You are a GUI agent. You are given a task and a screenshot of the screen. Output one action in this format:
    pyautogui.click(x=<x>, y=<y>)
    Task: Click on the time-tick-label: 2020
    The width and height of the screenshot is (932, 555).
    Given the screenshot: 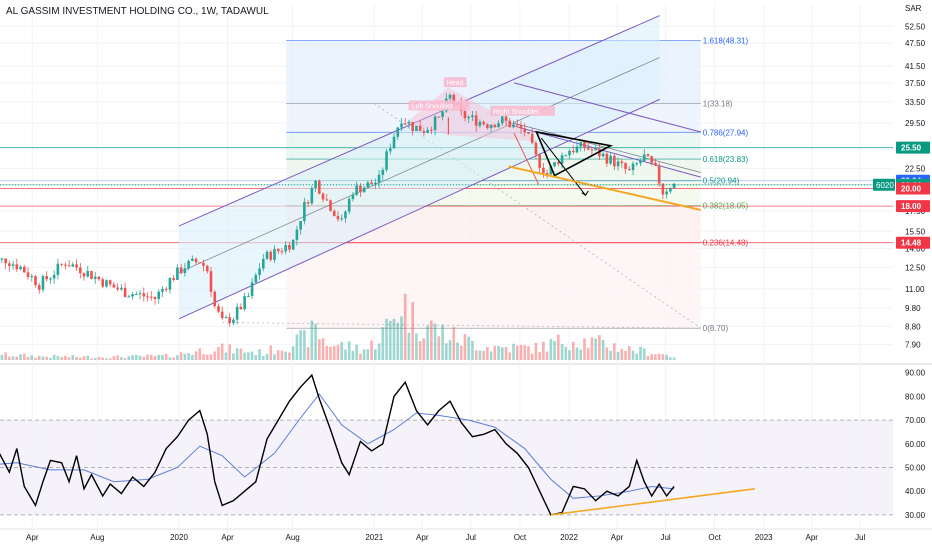 What is the action you would take?
    pyautogui.click(x=179, y=537)
    